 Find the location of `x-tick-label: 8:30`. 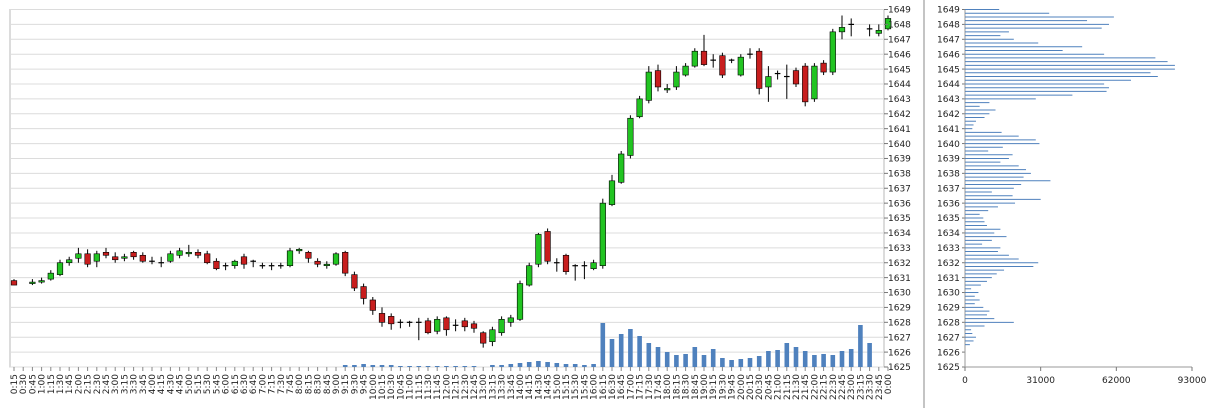

x-tick-label: 8:30 is located at coordinates (319, 384).